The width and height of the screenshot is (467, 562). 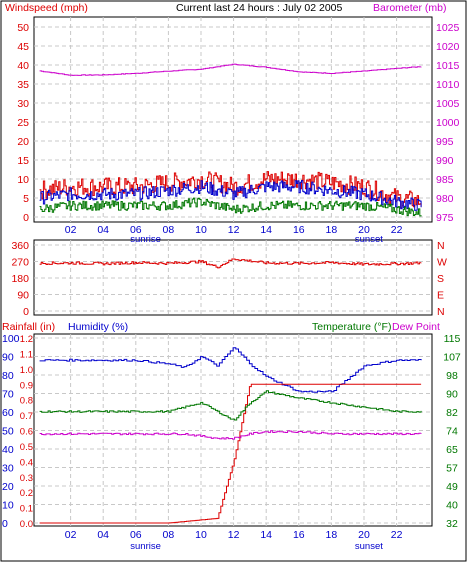 What do you see at coordinates (234, 535) in the screenshot?
I see `x-tick: 12` at bounding box center [234, 535].